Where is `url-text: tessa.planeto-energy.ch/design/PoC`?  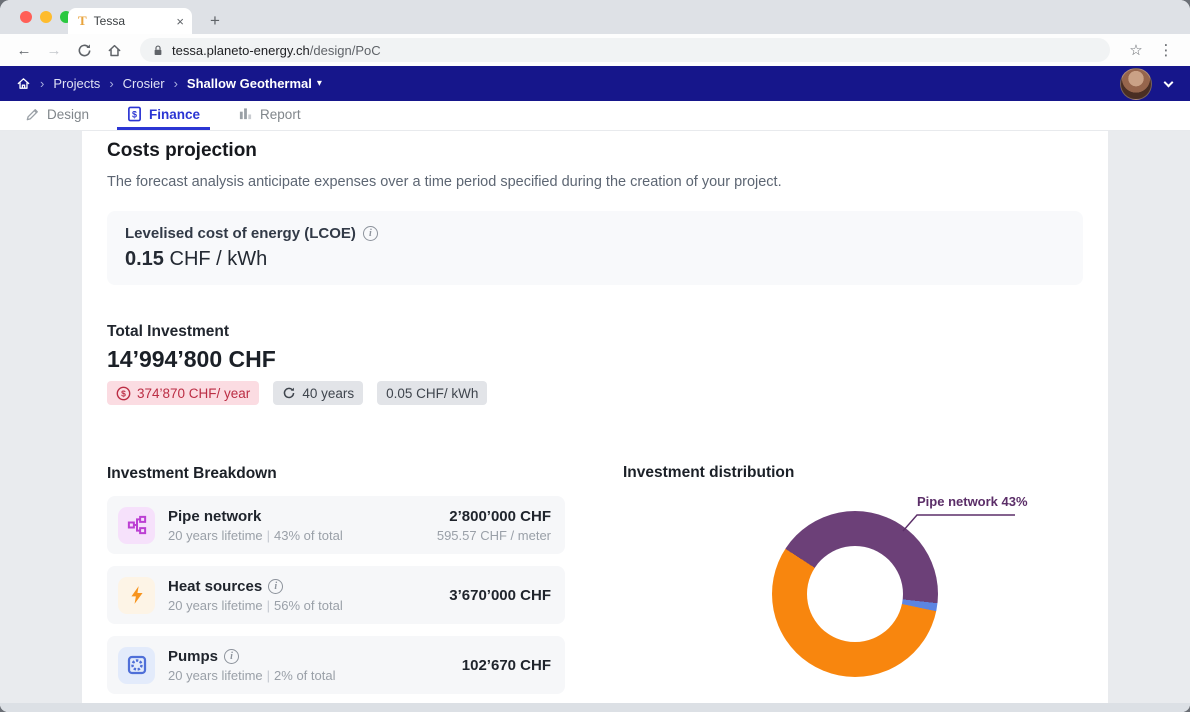
url-text: tessa.planeto-energy.ch/design/PoC is located at coordinates (276, 50).